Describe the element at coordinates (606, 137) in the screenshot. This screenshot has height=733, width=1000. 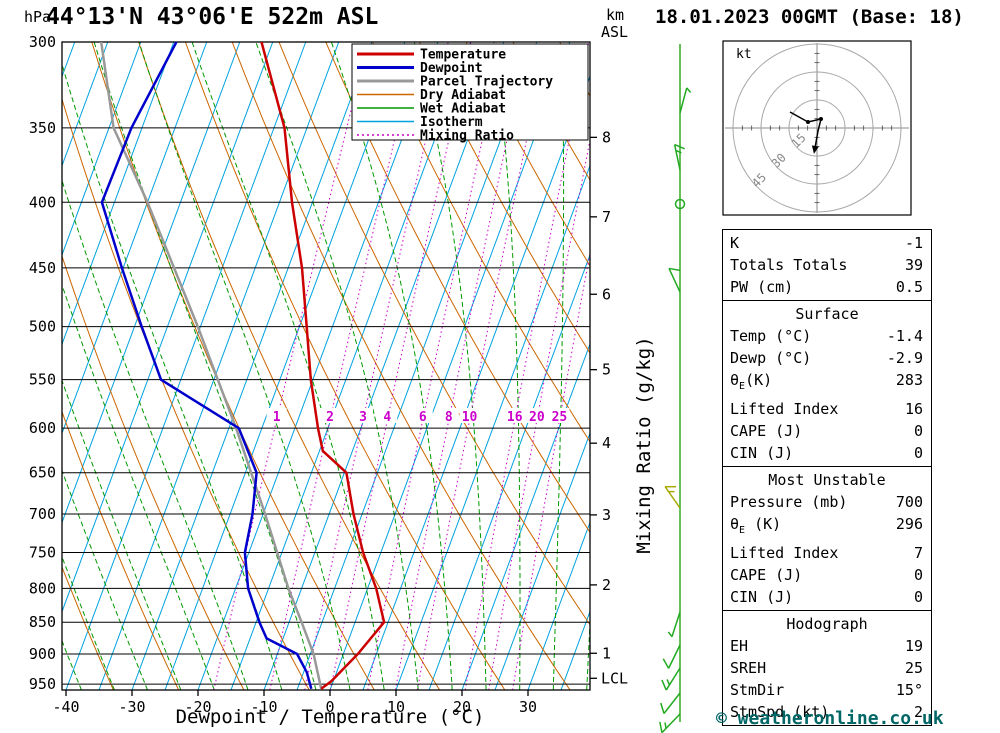
I see `altitude-tick-label: 8` at that location.